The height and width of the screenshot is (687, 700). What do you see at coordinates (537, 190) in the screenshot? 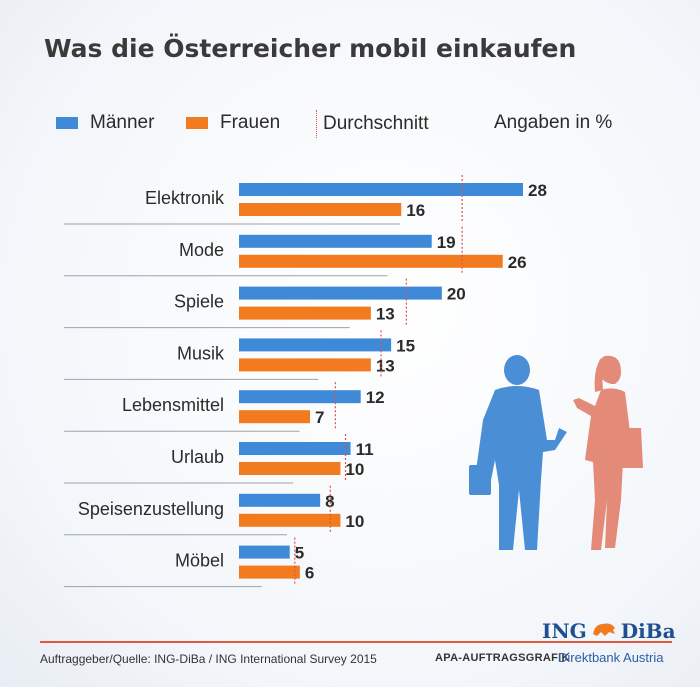
I see `value-label-men: 28` at bounding box center [537, 190].